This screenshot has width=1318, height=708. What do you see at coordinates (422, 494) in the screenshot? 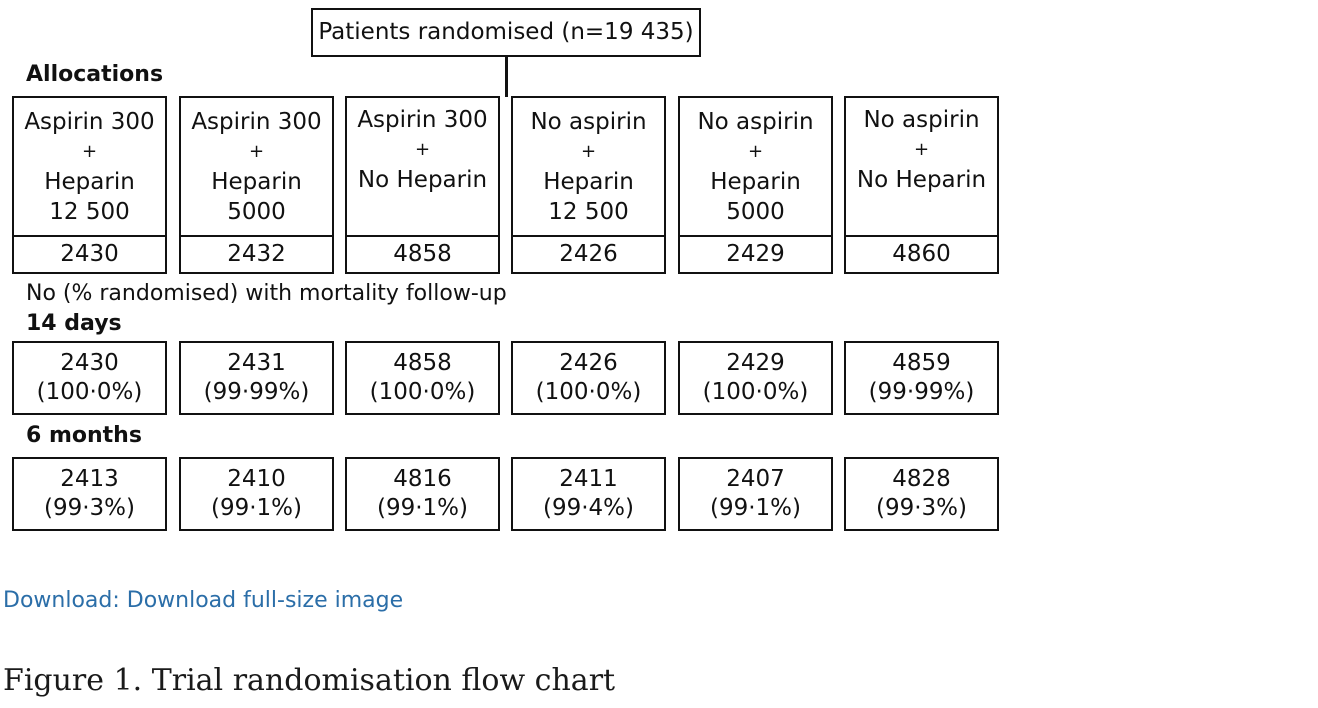
I see `months6-box: 4816 (99·1%)` at bounding box center [422, 494].